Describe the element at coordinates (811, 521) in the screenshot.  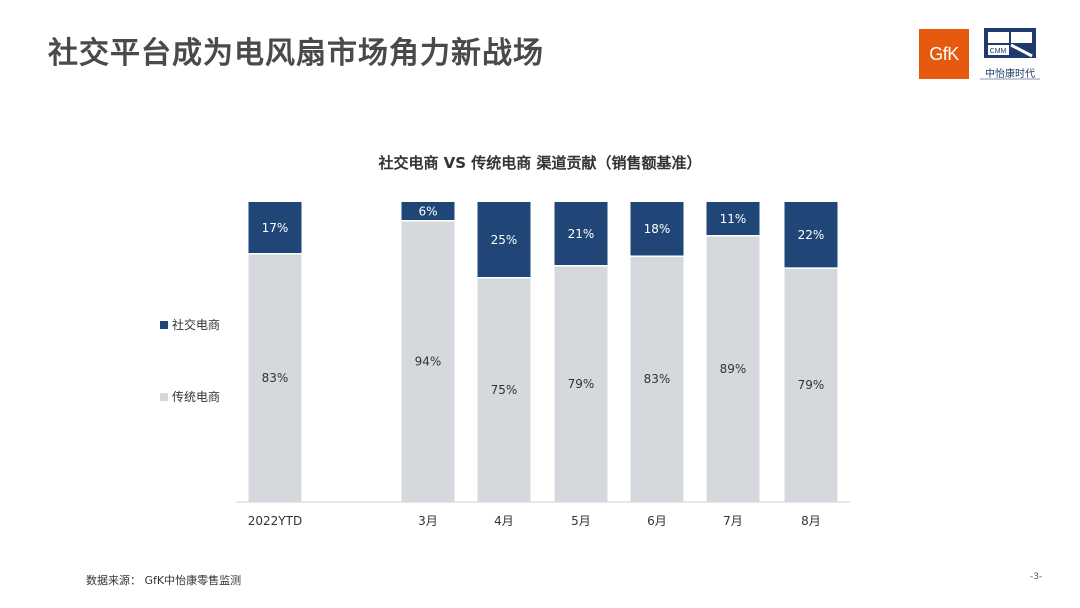
I see `x-tick-label: 8月` at that location.